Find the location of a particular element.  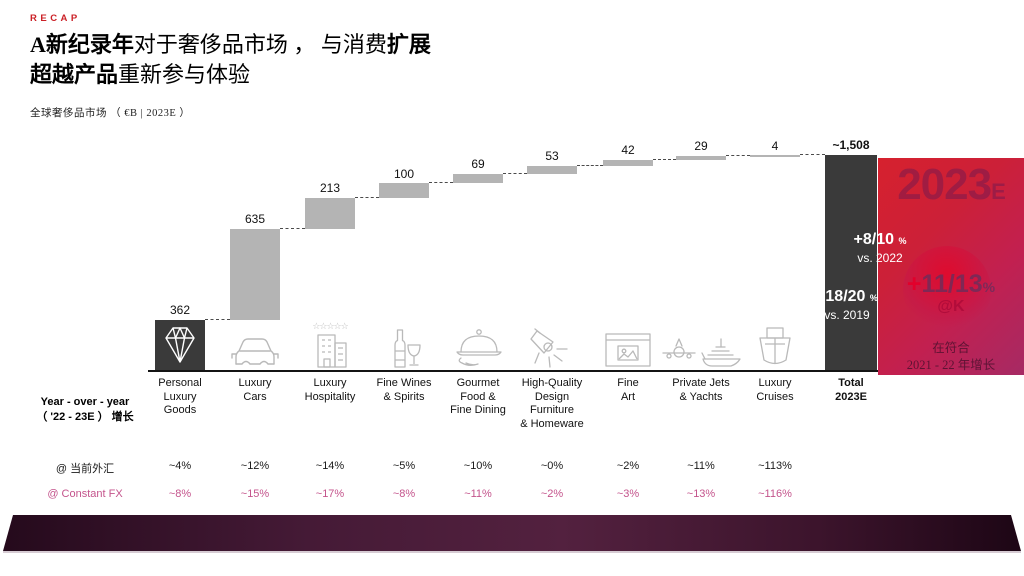

chart-subtitle: 全球奢侈品市场 （ €B | 2023E ） is located at coordinates (110, 113).